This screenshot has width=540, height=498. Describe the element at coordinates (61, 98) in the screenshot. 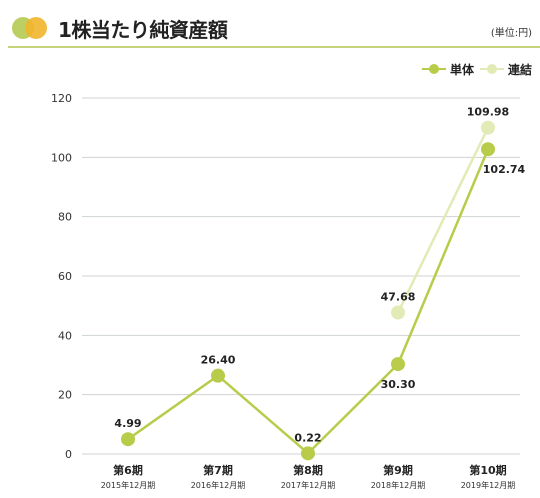

I see `y-tick-label: 120` at that location.